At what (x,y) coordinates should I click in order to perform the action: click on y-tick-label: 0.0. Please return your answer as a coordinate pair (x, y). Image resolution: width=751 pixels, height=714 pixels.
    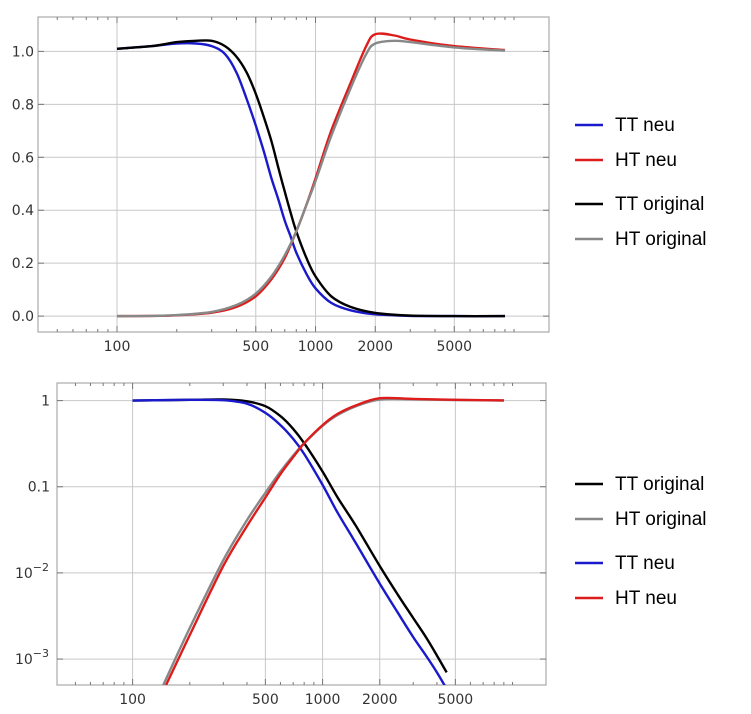
    Looking at the image, I should click on (23, 317).